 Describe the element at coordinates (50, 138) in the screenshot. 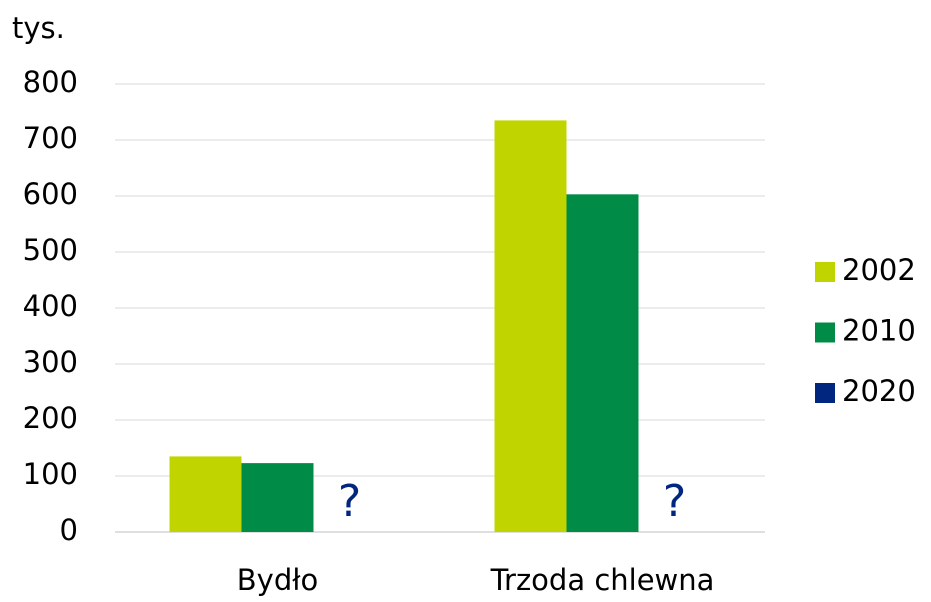

I see `y-tick-label: 700` at that location.